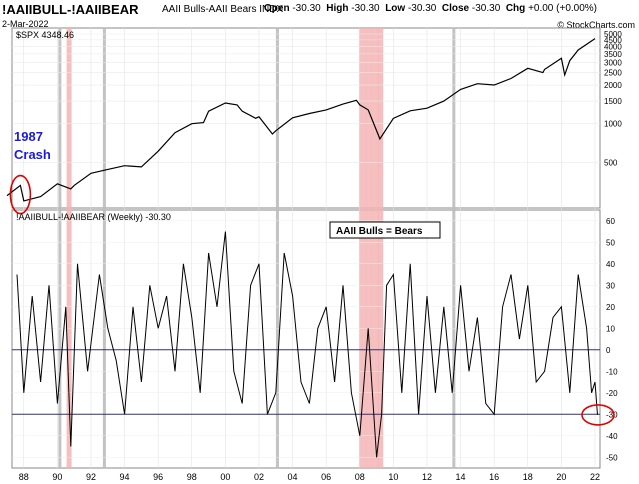  Describe the element at coordinates (613, 73) in the screenshot. I see `price-tick-label-5: 2500` at that location.